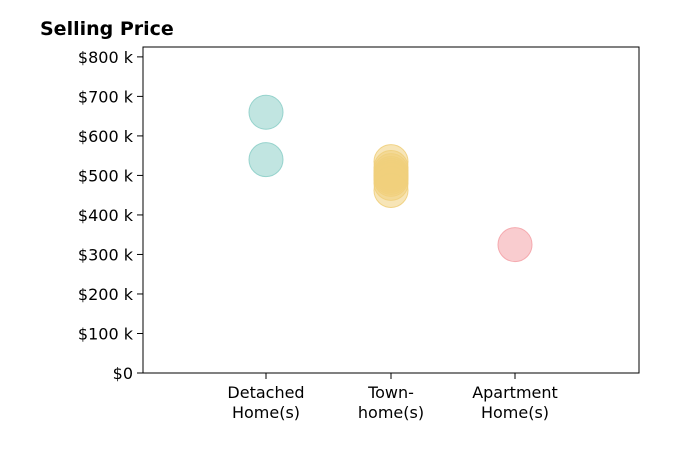 Image resolution: width=679 pixels, height=462 pixels. I want to click on x-tick-label: Town-home(s), so click(391, 402).